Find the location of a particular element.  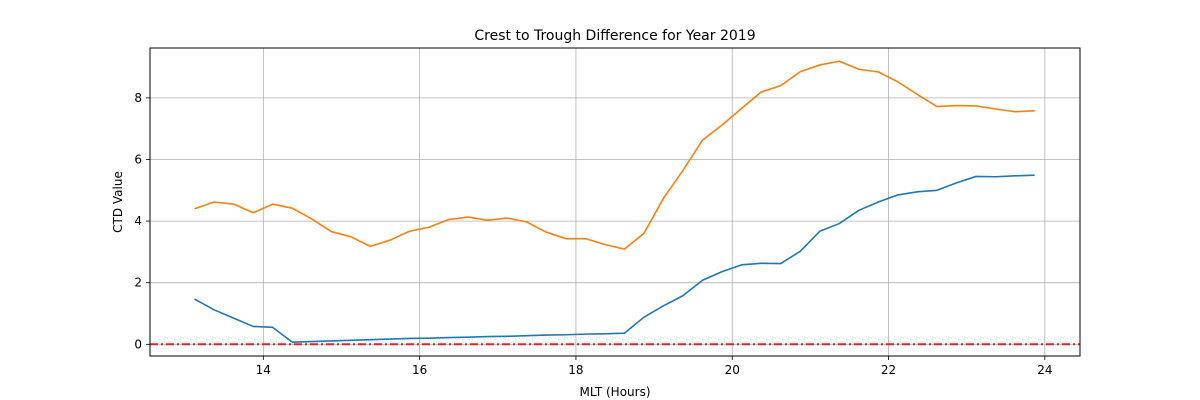

chart-title: Crest to Trough Difference for Year 2019 is located at coordinates (614, 36).